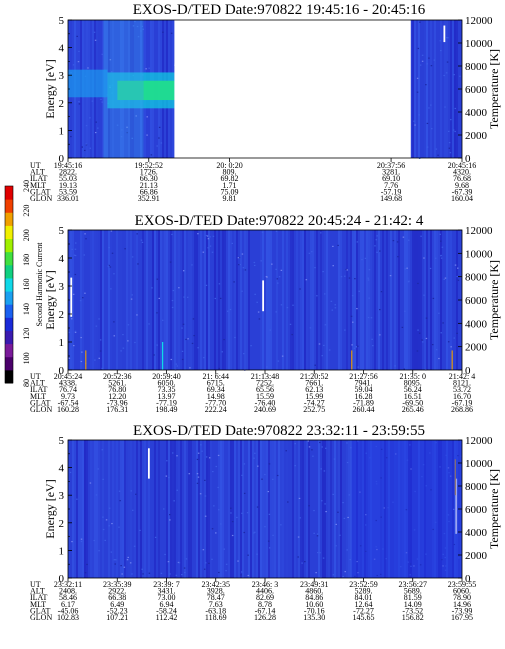 This screenshot has width=505, height=649. What do you see at coordinates (314, 402) in the screenshot?
I see `orbit-value: -74.27` at bounding box center [314, 402].